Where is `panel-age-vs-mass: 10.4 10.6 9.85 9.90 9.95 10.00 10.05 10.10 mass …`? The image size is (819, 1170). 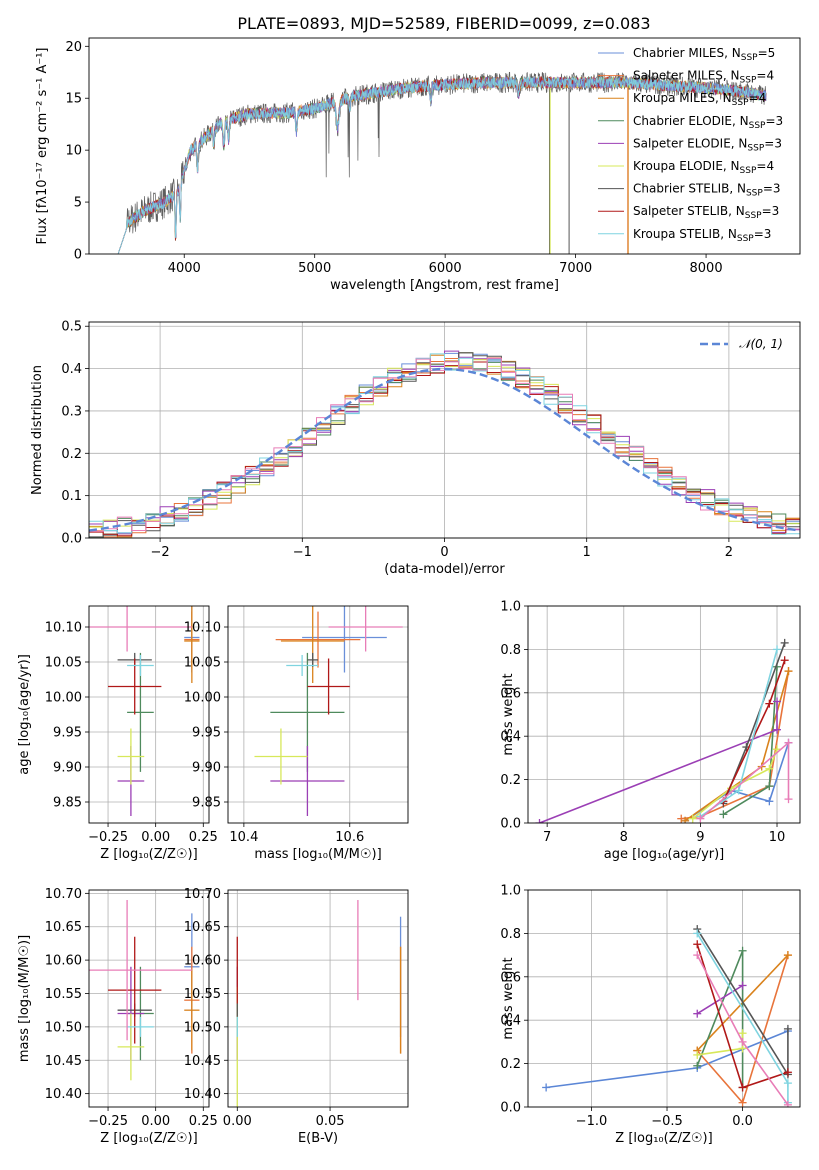
panel-age-vs-mass: 10.4 10.6 9.85 9.90 9.95 10.00 10.05 10.10 mass … is located at coordinates (296, 733).